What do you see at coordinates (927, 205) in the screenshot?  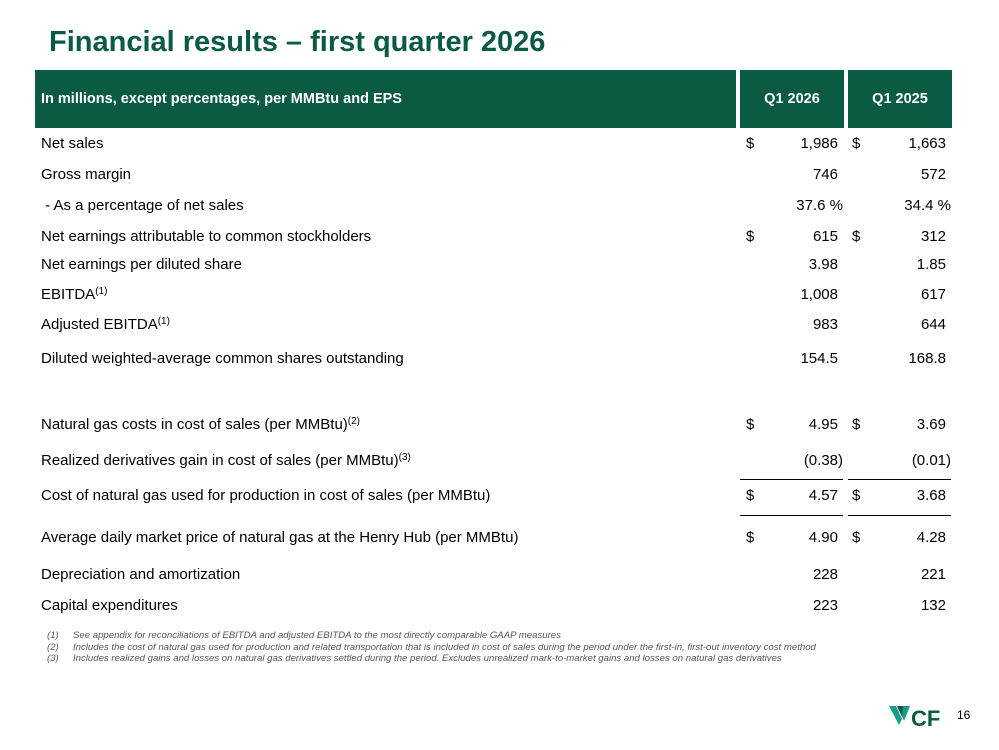 I see `value-q1-2025: 34.4 %` at bounding box center [927, 205].